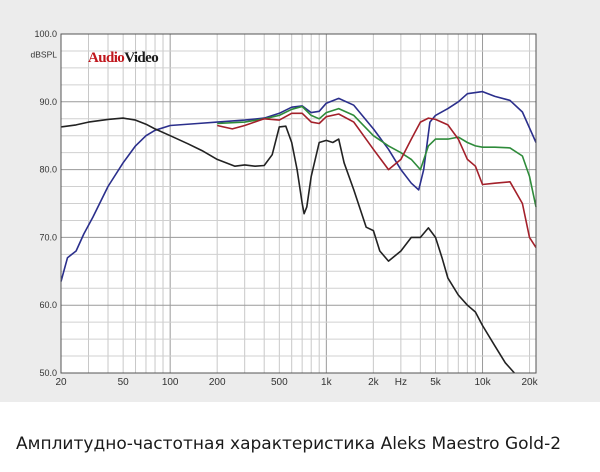 The height and width of the screenshot is (472, 600). Describe the element at coordinates (170, 382) in the screenshot. I see `x-tick-label: 100` at that location.